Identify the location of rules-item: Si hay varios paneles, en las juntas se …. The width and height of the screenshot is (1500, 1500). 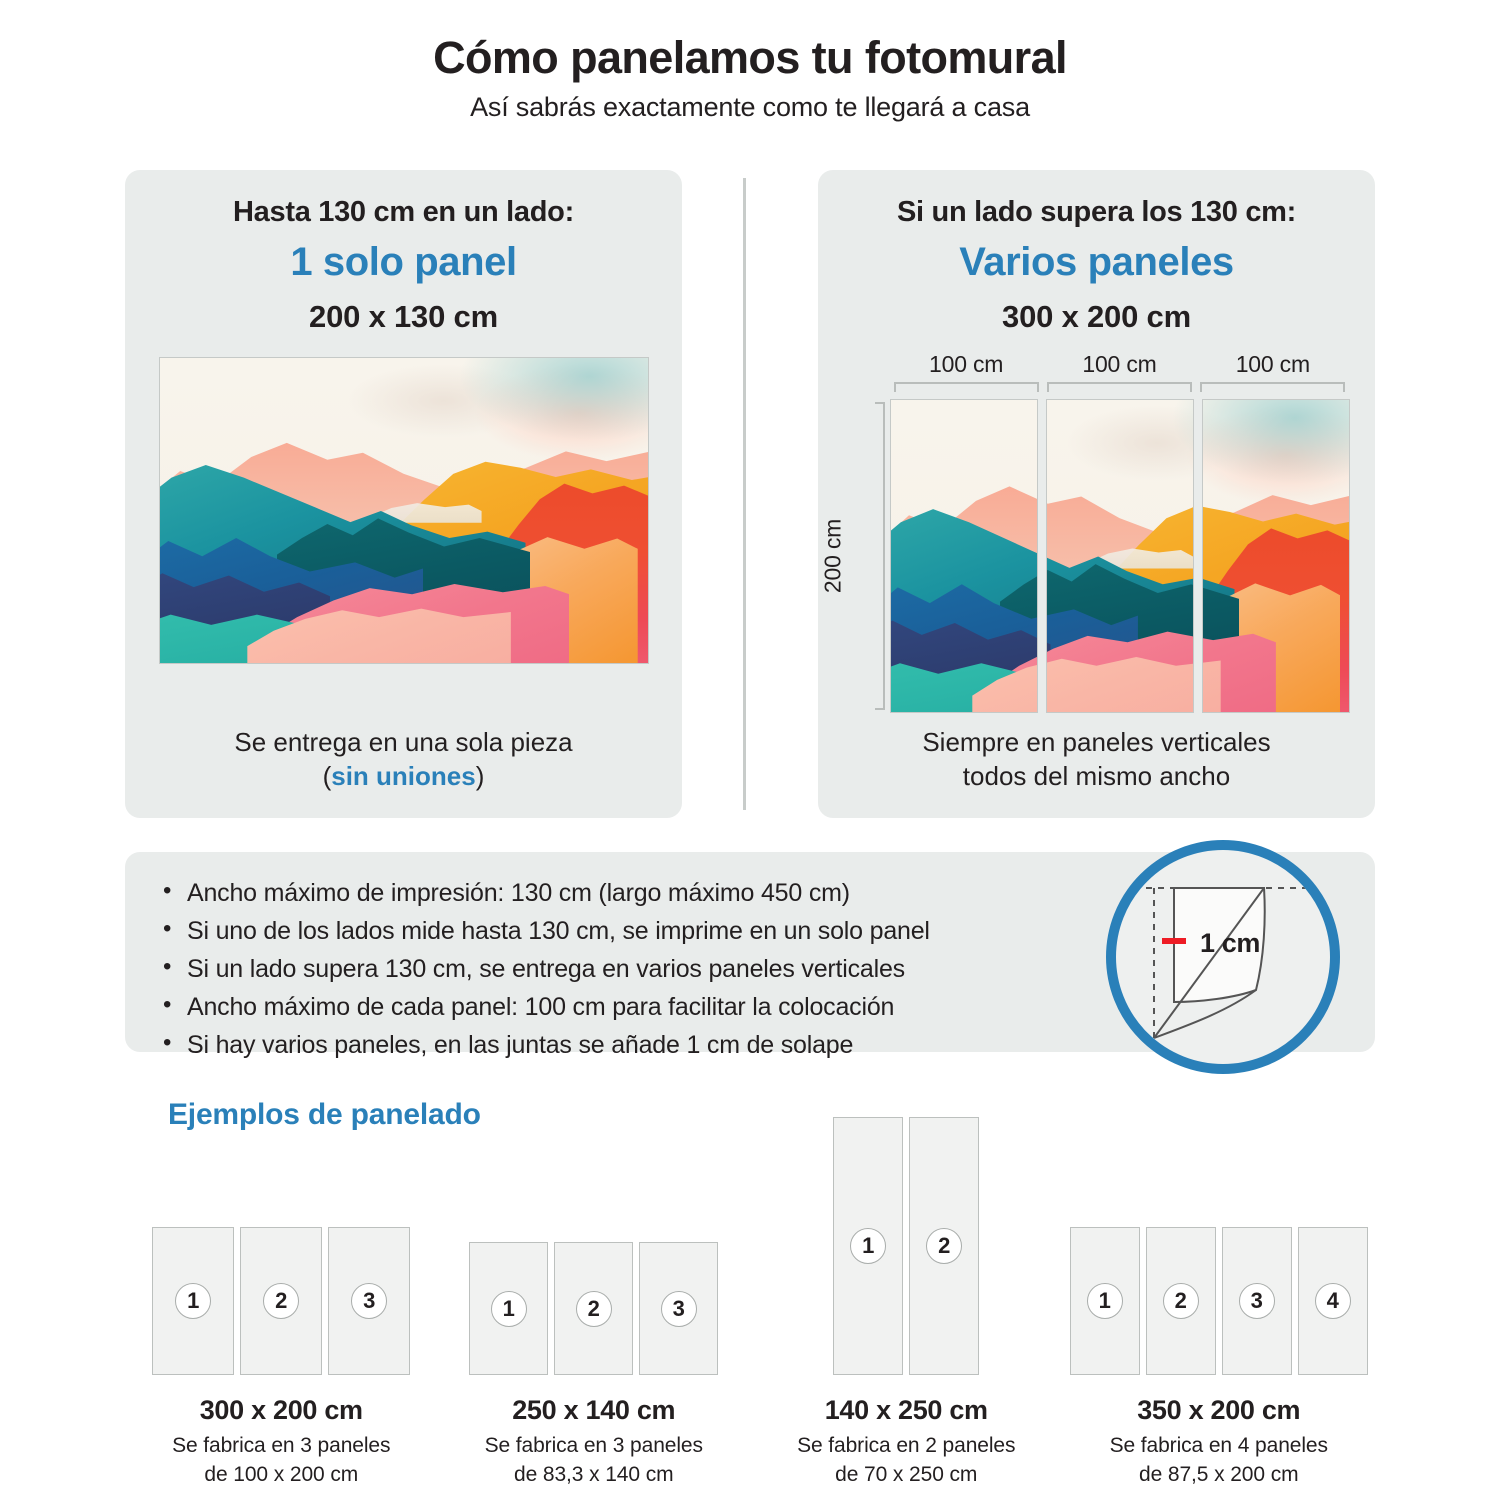
(766, 1044).